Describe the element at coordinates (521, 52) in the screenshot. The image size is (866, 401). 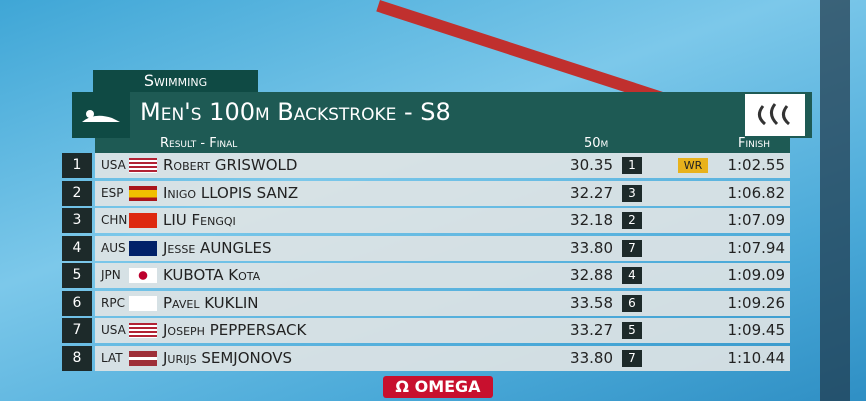
I see `lane-rope` at that location.